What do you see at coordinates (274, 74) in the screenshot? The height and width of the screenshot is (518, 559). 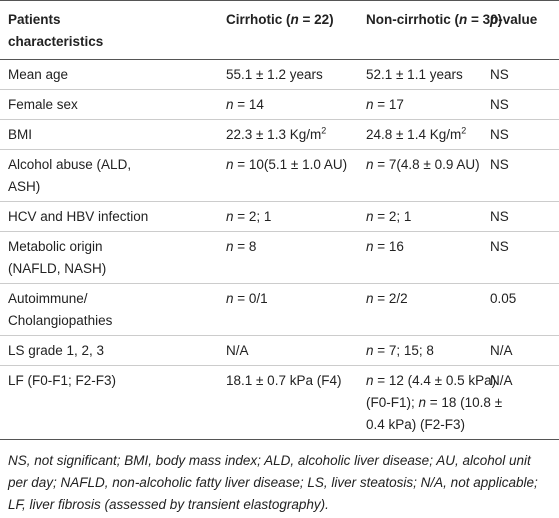 I see `text-run: 55.1 ± 1.2 years` at bounding box center [274, 74].